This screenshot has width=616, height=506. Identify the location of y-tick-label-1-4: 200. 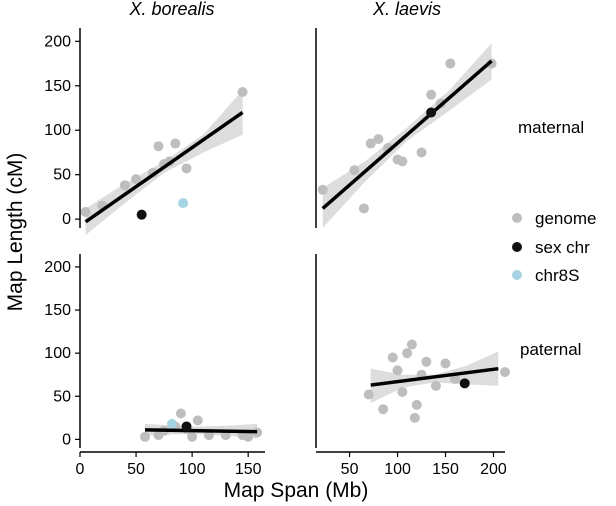
(57, 267).